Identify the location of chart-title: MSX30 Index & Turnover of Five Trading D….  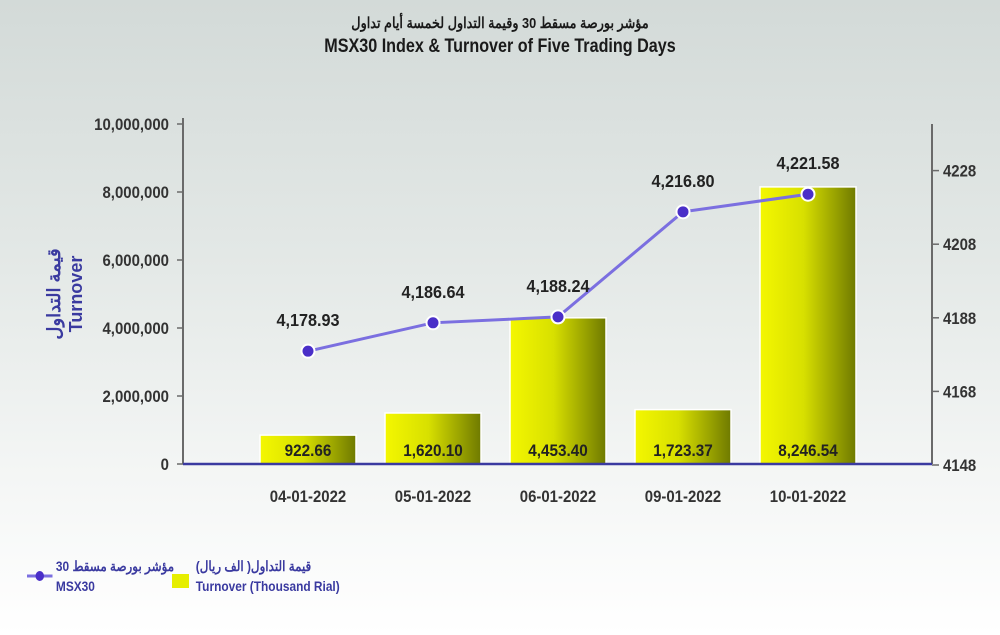
(500, 46).